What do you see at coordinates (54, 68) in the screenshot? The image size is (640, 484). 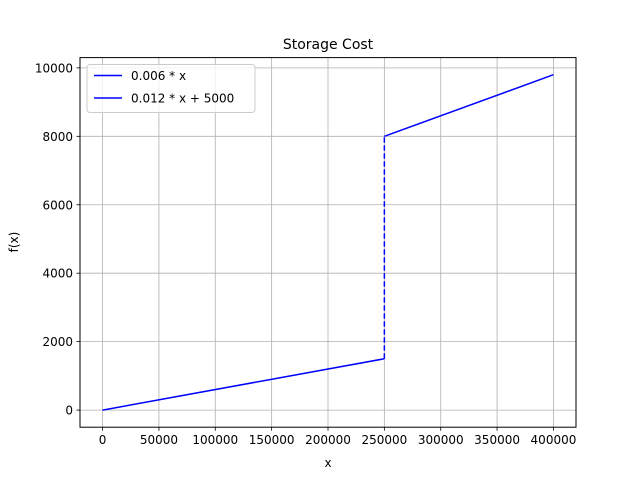 I see `y-tick-label: 10000` at bounding box center [54, 68].